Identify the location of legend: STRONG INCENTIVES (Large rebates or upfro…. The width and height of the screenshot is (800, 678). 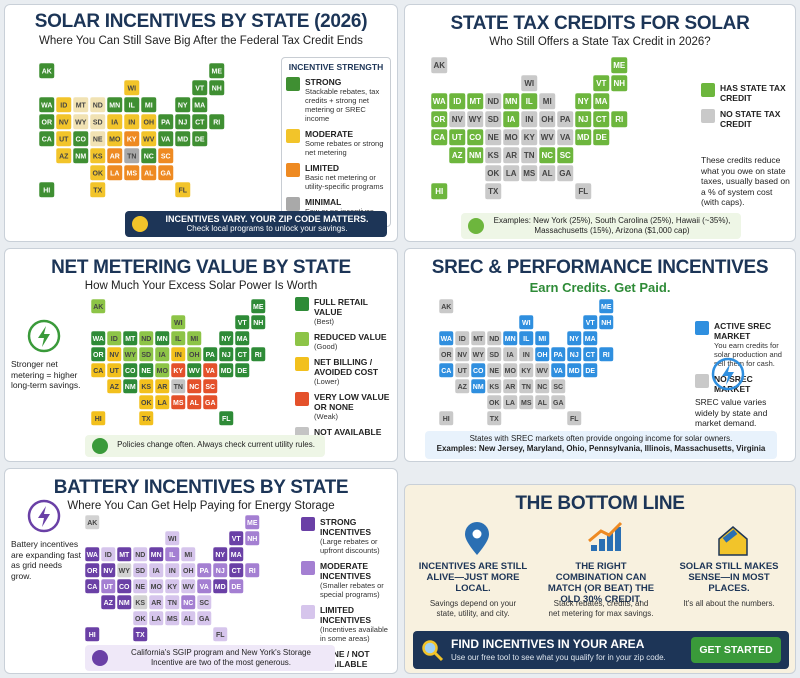
(347, 595).